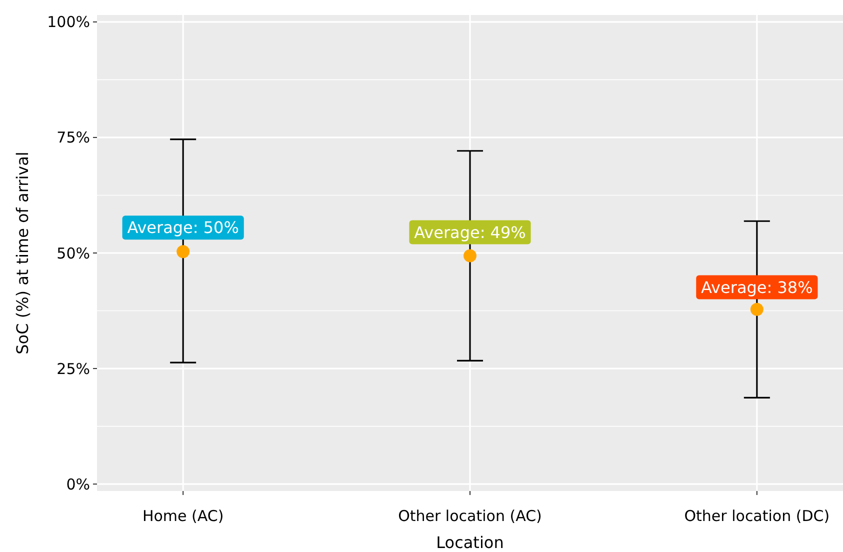  Describe the element at coordinates (183, 228) in the screenshot. I see `annotation: Average: 50%` at that location.